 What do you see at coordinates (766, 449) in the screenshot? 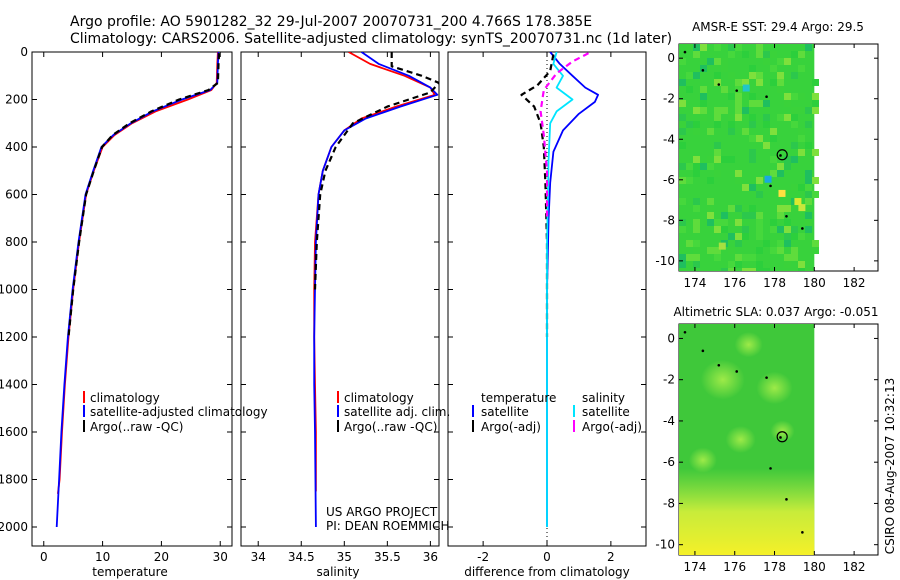
I see `sla-map-ticks: 174 176 178 180 182 0 -2 -4 -6 -8 -10` at bounding box center [766, 449].